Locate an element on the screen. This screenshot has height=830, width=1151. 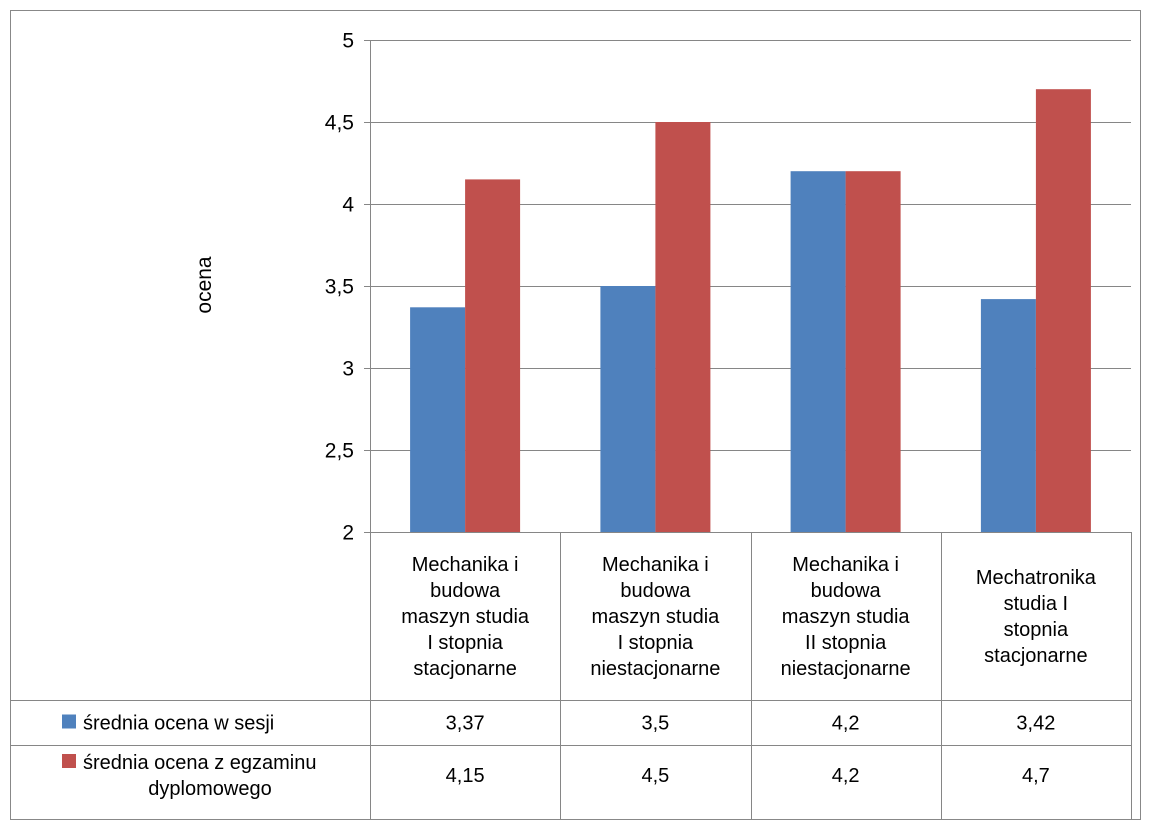
y-tick-label: 4 is located at coordinates (348, 205).